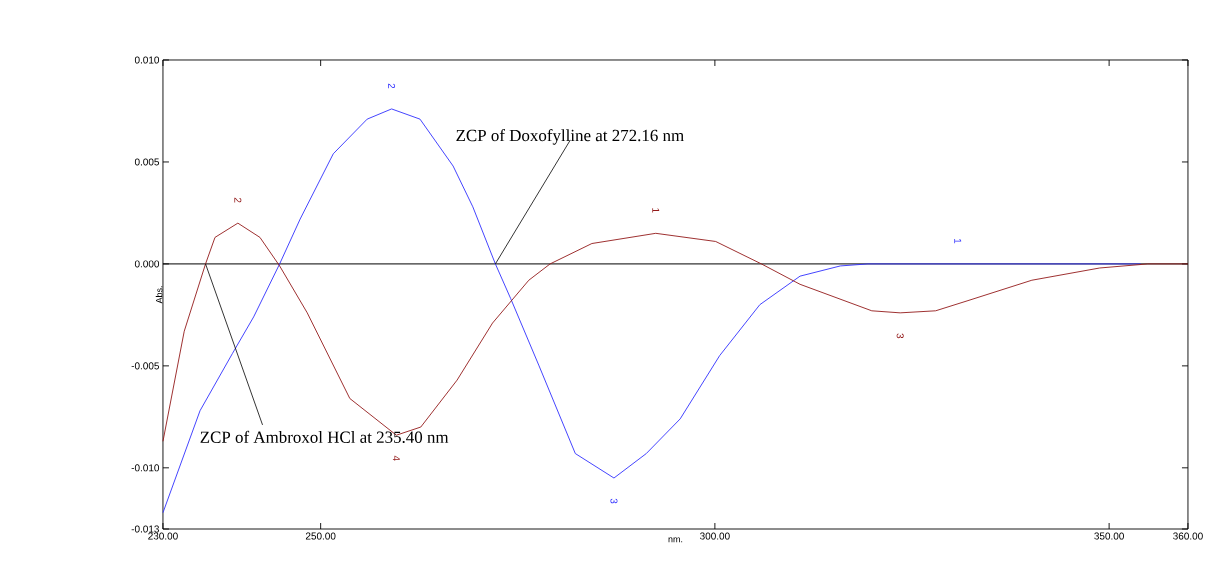  Describe the element at coordinates (147, 264) in the screenshot. I see `y-tick-label: 0.000` at that location.